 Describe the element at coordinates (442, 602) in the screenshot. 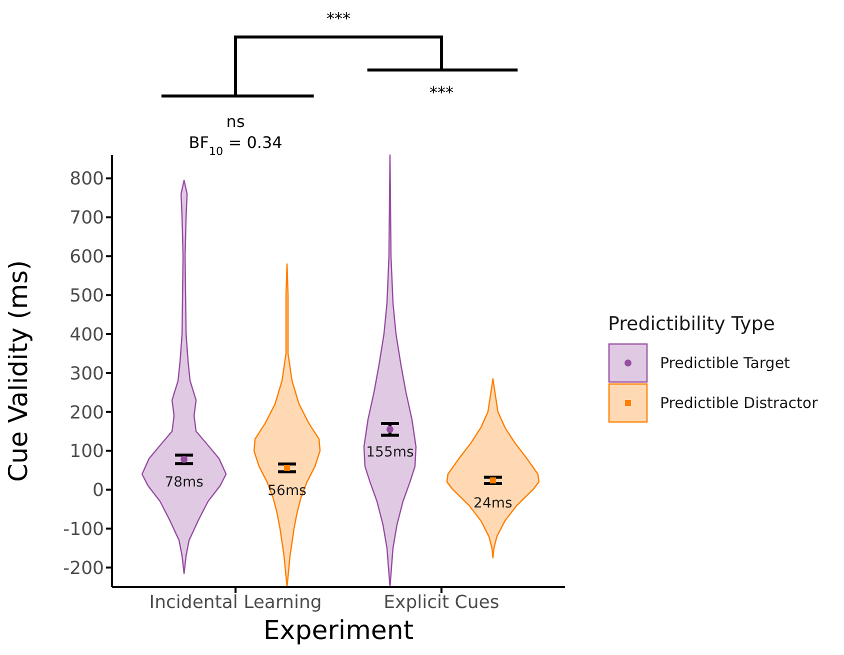

I see `x-tick-label: Explicit Cues` at that location.